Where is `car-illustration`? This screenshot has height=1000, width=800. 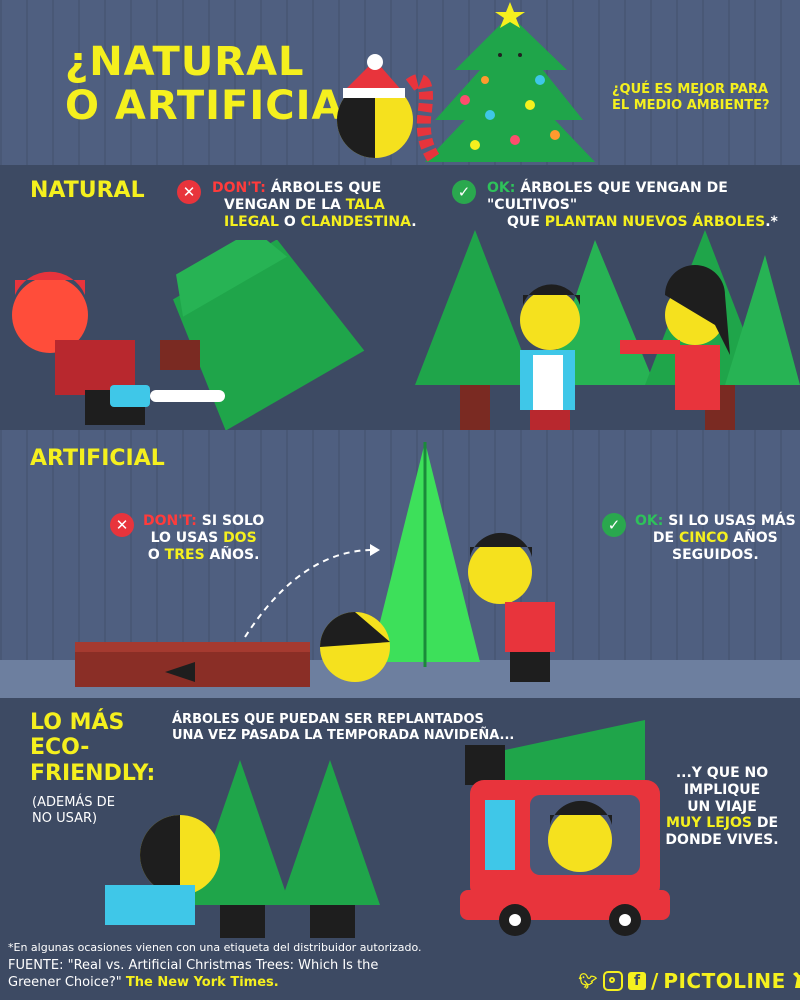
car-illustration is located at coordinates (565, 828).